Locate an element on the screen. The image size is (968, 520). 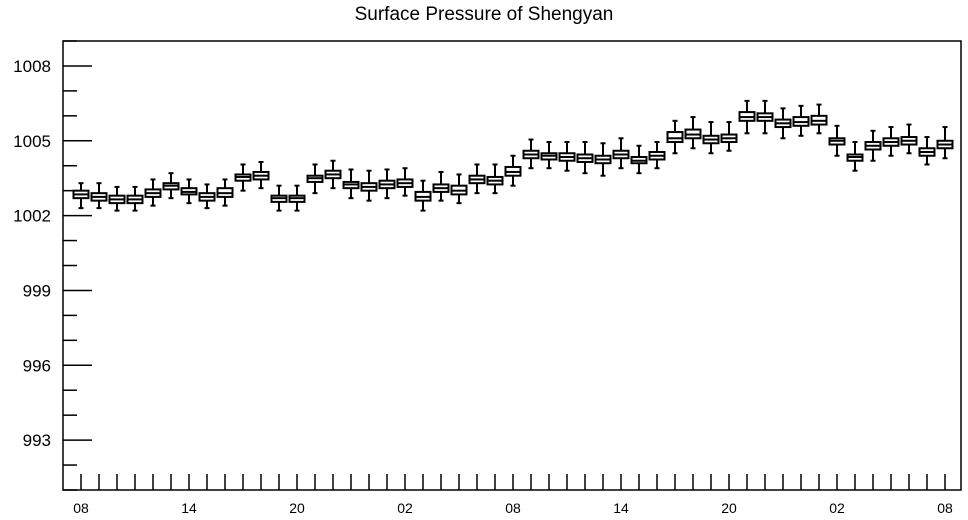
y-tick-label: 999 is located at coordinates (37, 290).